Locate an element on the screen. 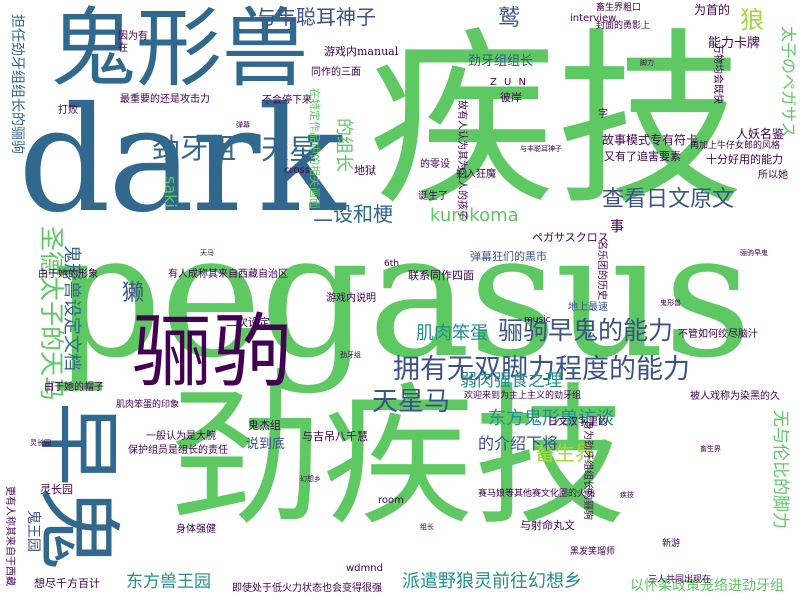 The image size is (800, 600). word-saki: saki is located at coordinates (170, 192).